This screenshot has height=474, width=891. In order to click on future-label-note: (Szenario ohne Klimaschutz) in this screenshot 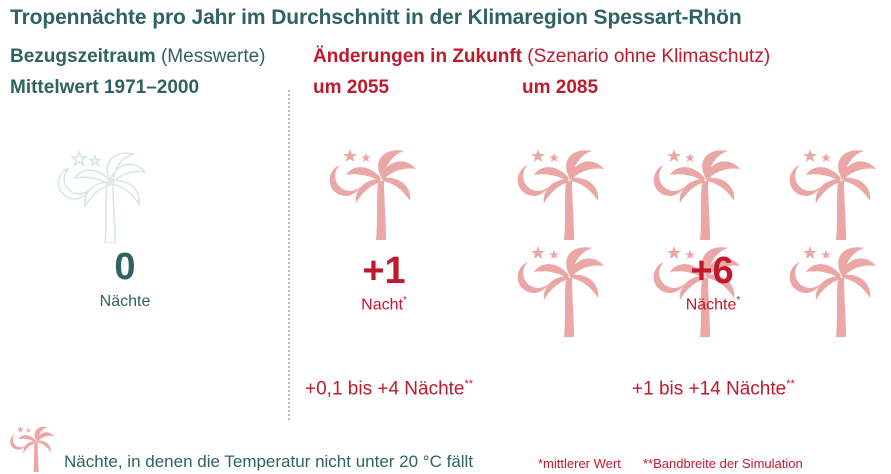, I will do `click(649, 56)`.